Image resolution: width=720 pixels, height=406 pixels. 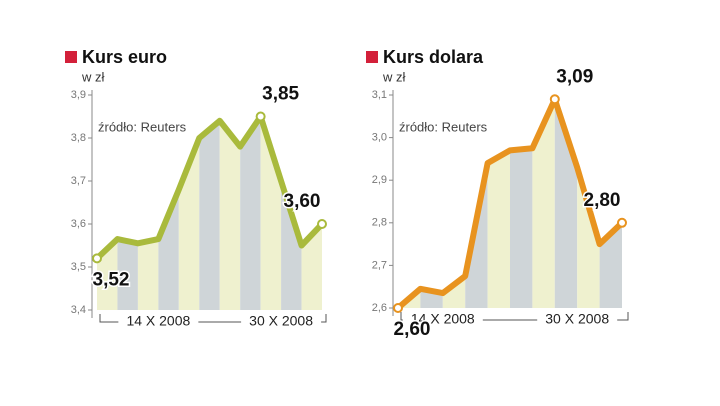 What do you see at coordinates (379, 95) in the screenshot?
I see `y-tick-label: 3,1` at bounding box center [379, 95].